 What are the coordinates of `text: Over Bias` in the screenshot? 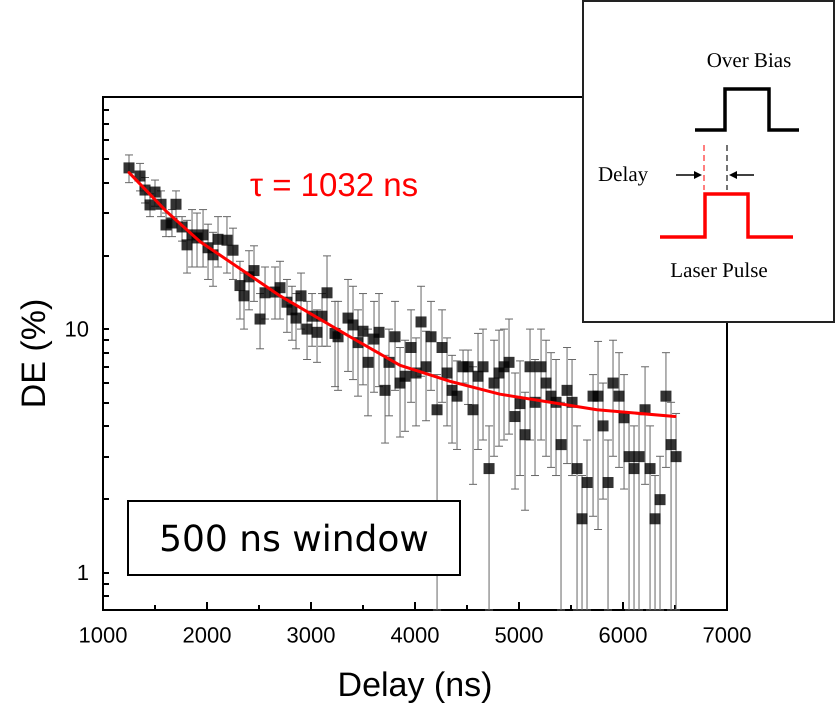 It's located at (749, 60).